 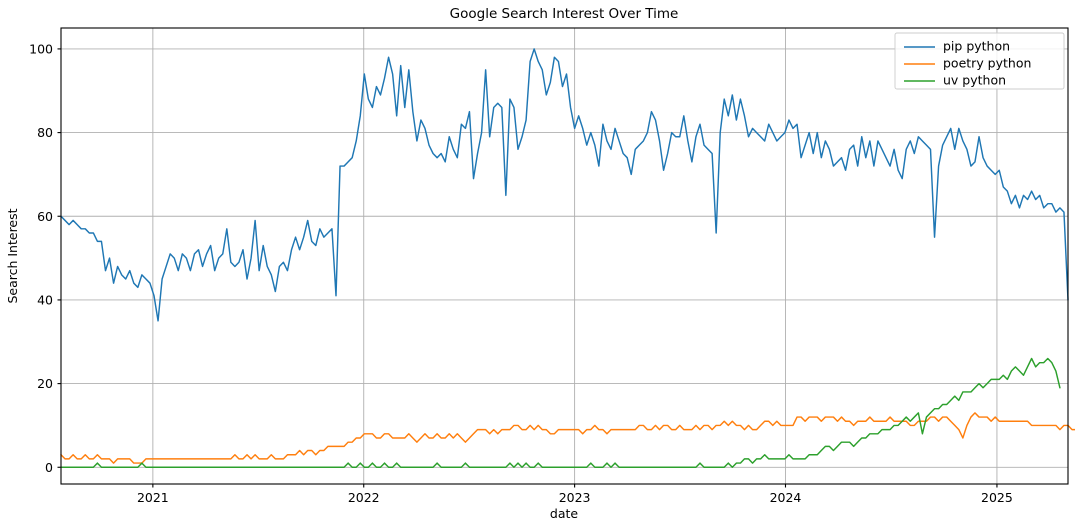 I want to click on x-tick-label: 2022, so click(x=364, y=497).